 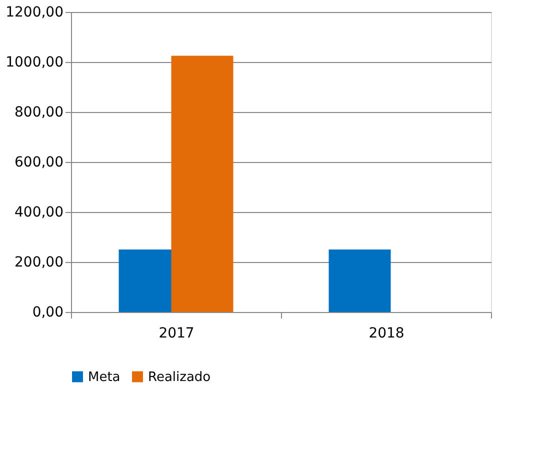 What do you see at coordinates (176, 334) in the screenshot?
I see `x-tick-label: 2017` at bounding box center [176, 334].